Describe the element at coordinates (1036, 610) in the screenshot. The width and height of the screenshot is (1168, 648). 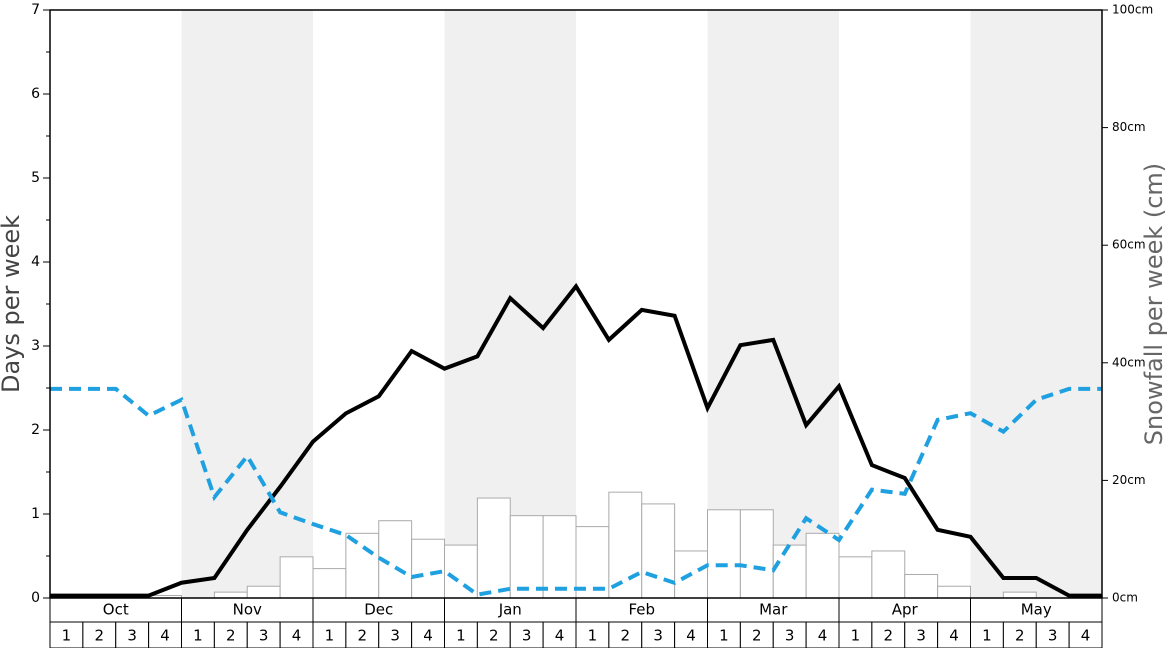
I see `month-label: May` at that location.